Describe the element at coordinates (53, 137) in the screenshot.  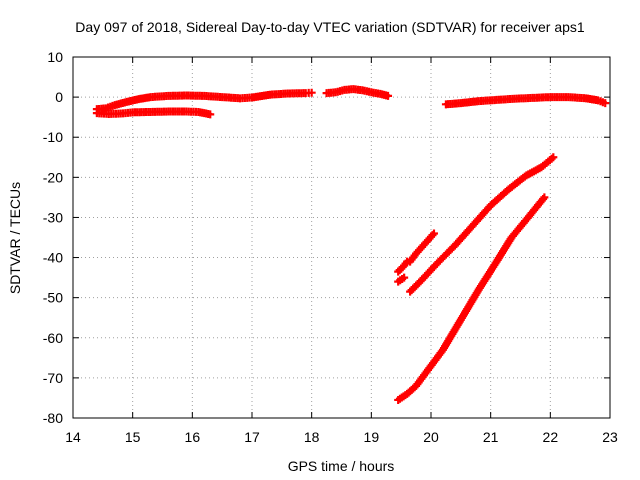
I see `y-tick-label: -10` at that location.